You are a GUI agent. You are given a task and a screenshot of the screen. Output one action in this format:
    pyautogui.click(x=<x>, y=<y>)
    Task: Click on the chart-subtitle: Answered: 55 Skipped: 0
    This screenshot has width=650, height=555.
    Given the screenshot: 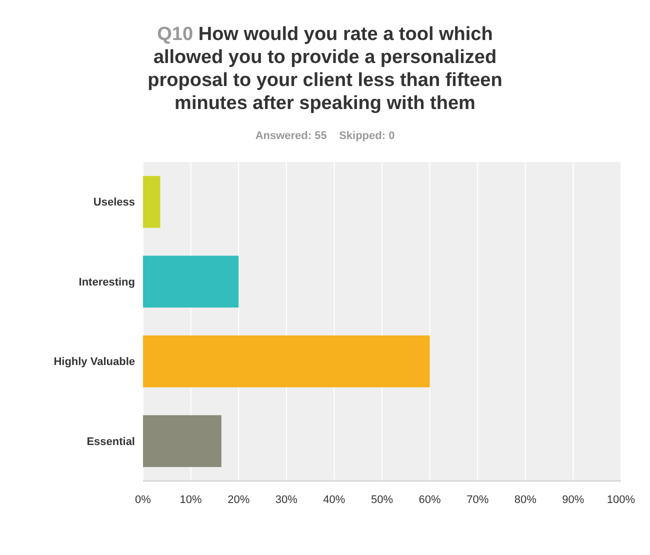 What is the action you would take?
    pyautogui.click(x=325, y=136)
    